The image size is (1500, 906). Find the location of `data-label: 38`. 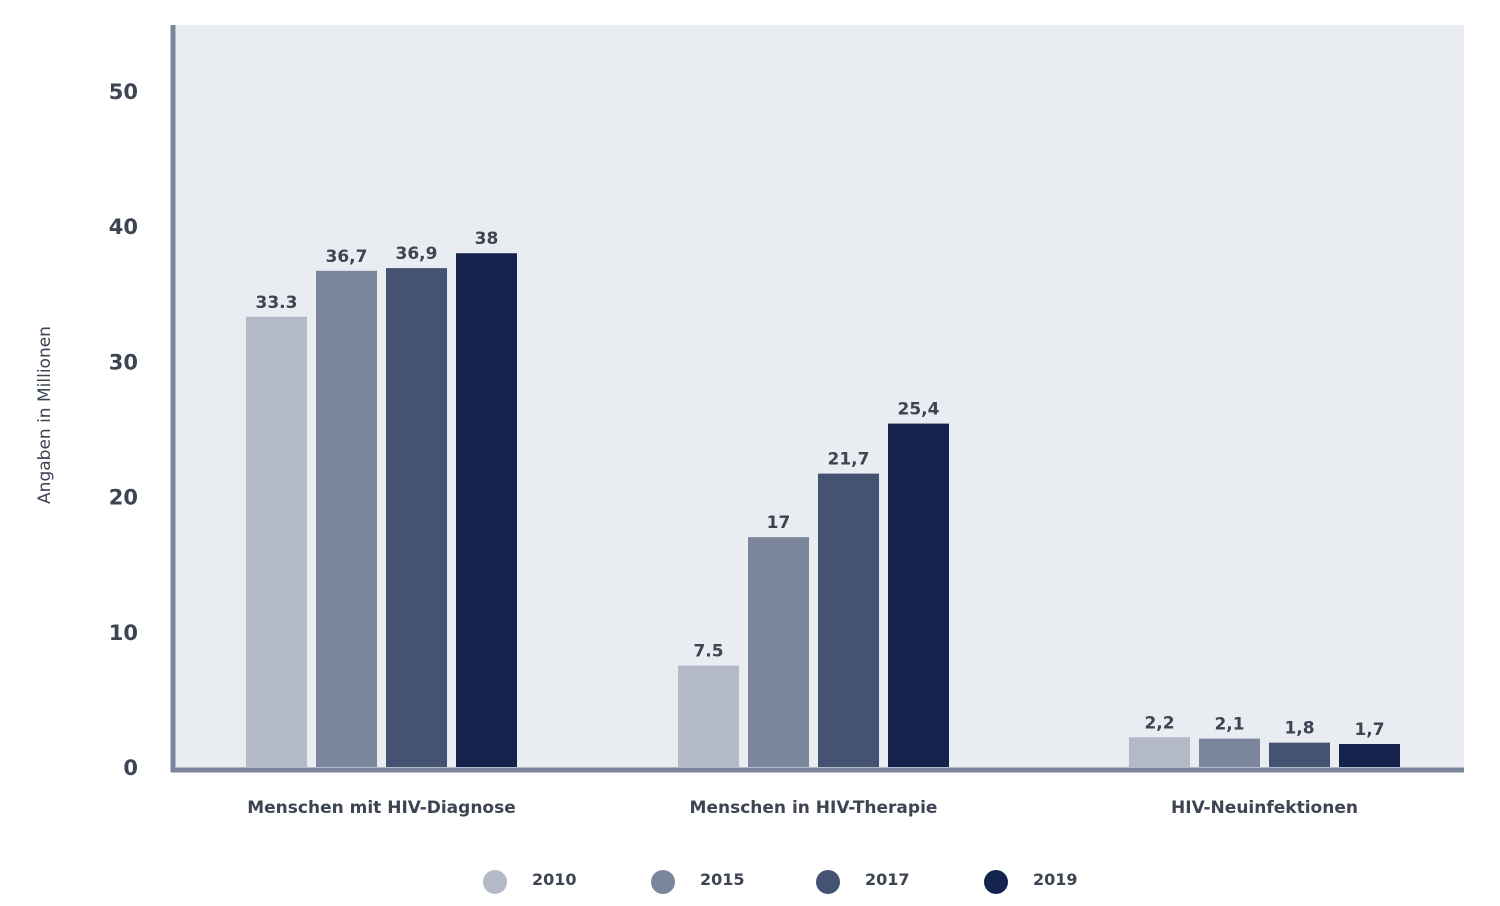

data-label: 38 is located at coordinates (487, 239).